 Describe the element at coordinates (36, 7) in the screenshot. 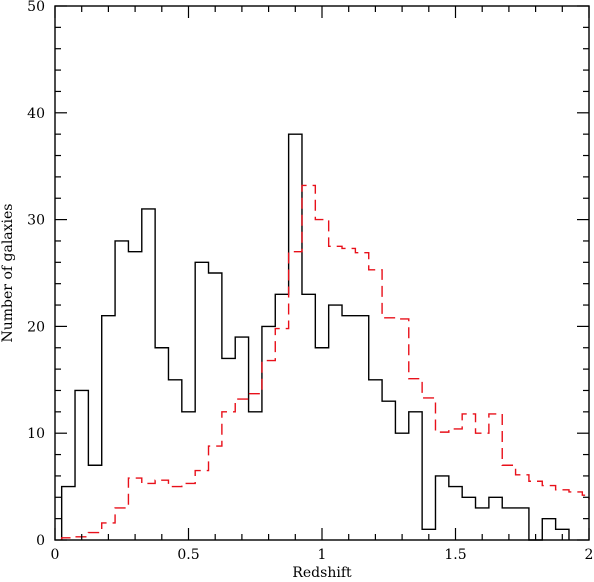

I see `y-tick-label: 50` at that location.